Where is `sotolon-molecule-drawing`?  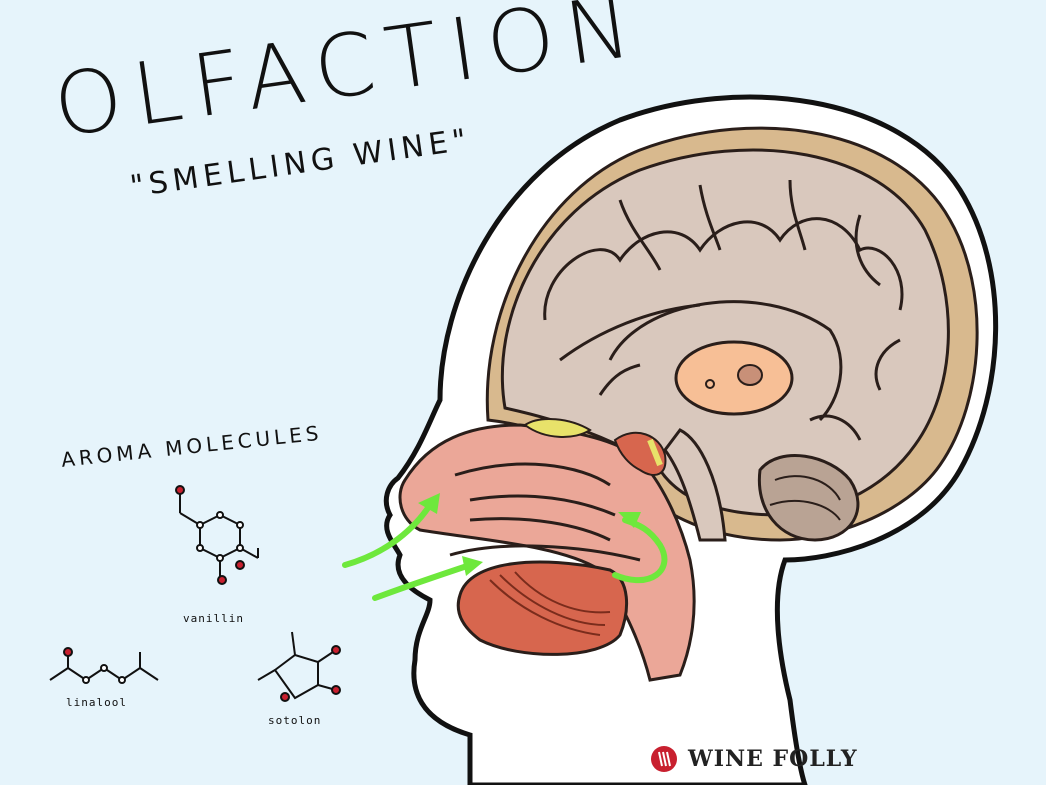 sotolon-molecule-drawing is located at coordinates (299, 666).